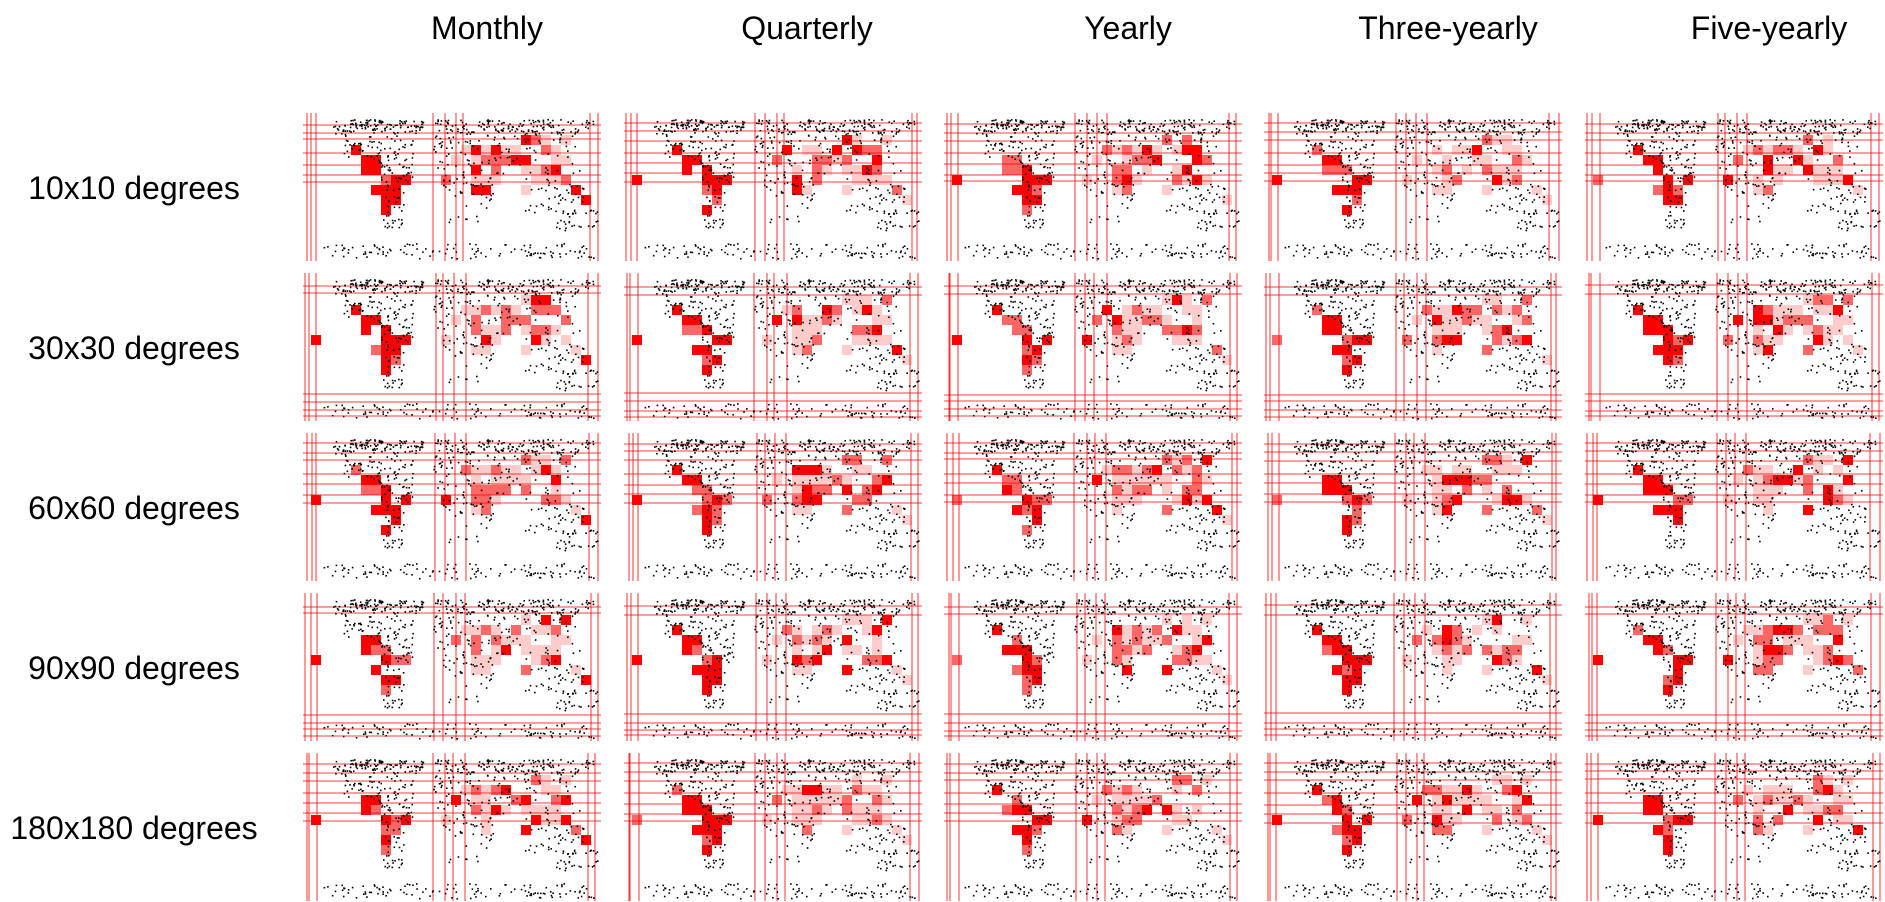 The image size is (1885, 902). I want to click on map-panel-r0-c4, so click(1734, 187).